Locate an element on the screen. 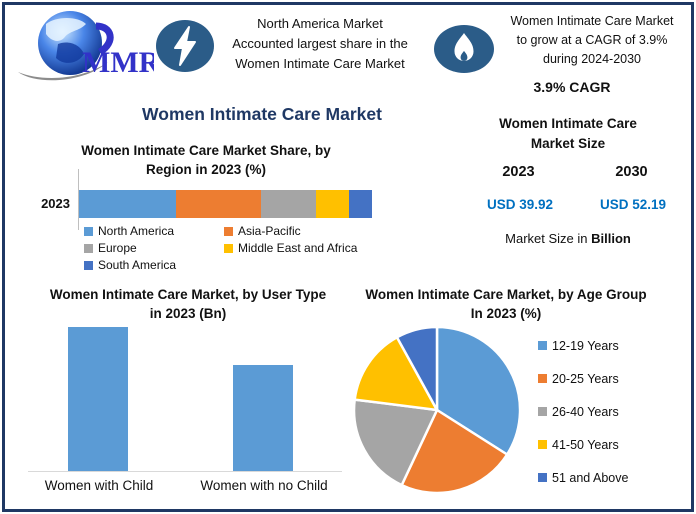 This screenshot has height=514, width=696. region-segment-europe is located at coordinates (288, 204).